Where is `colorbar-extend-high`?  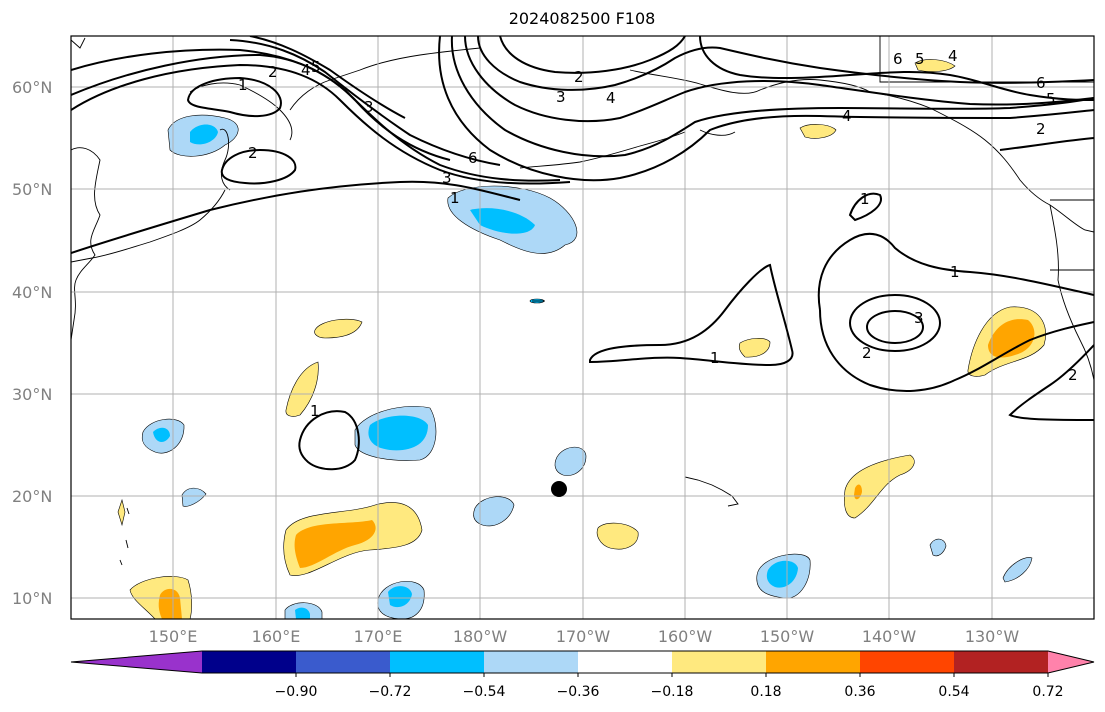
colorbar-extend-high is located at coordinates (1071, 662).